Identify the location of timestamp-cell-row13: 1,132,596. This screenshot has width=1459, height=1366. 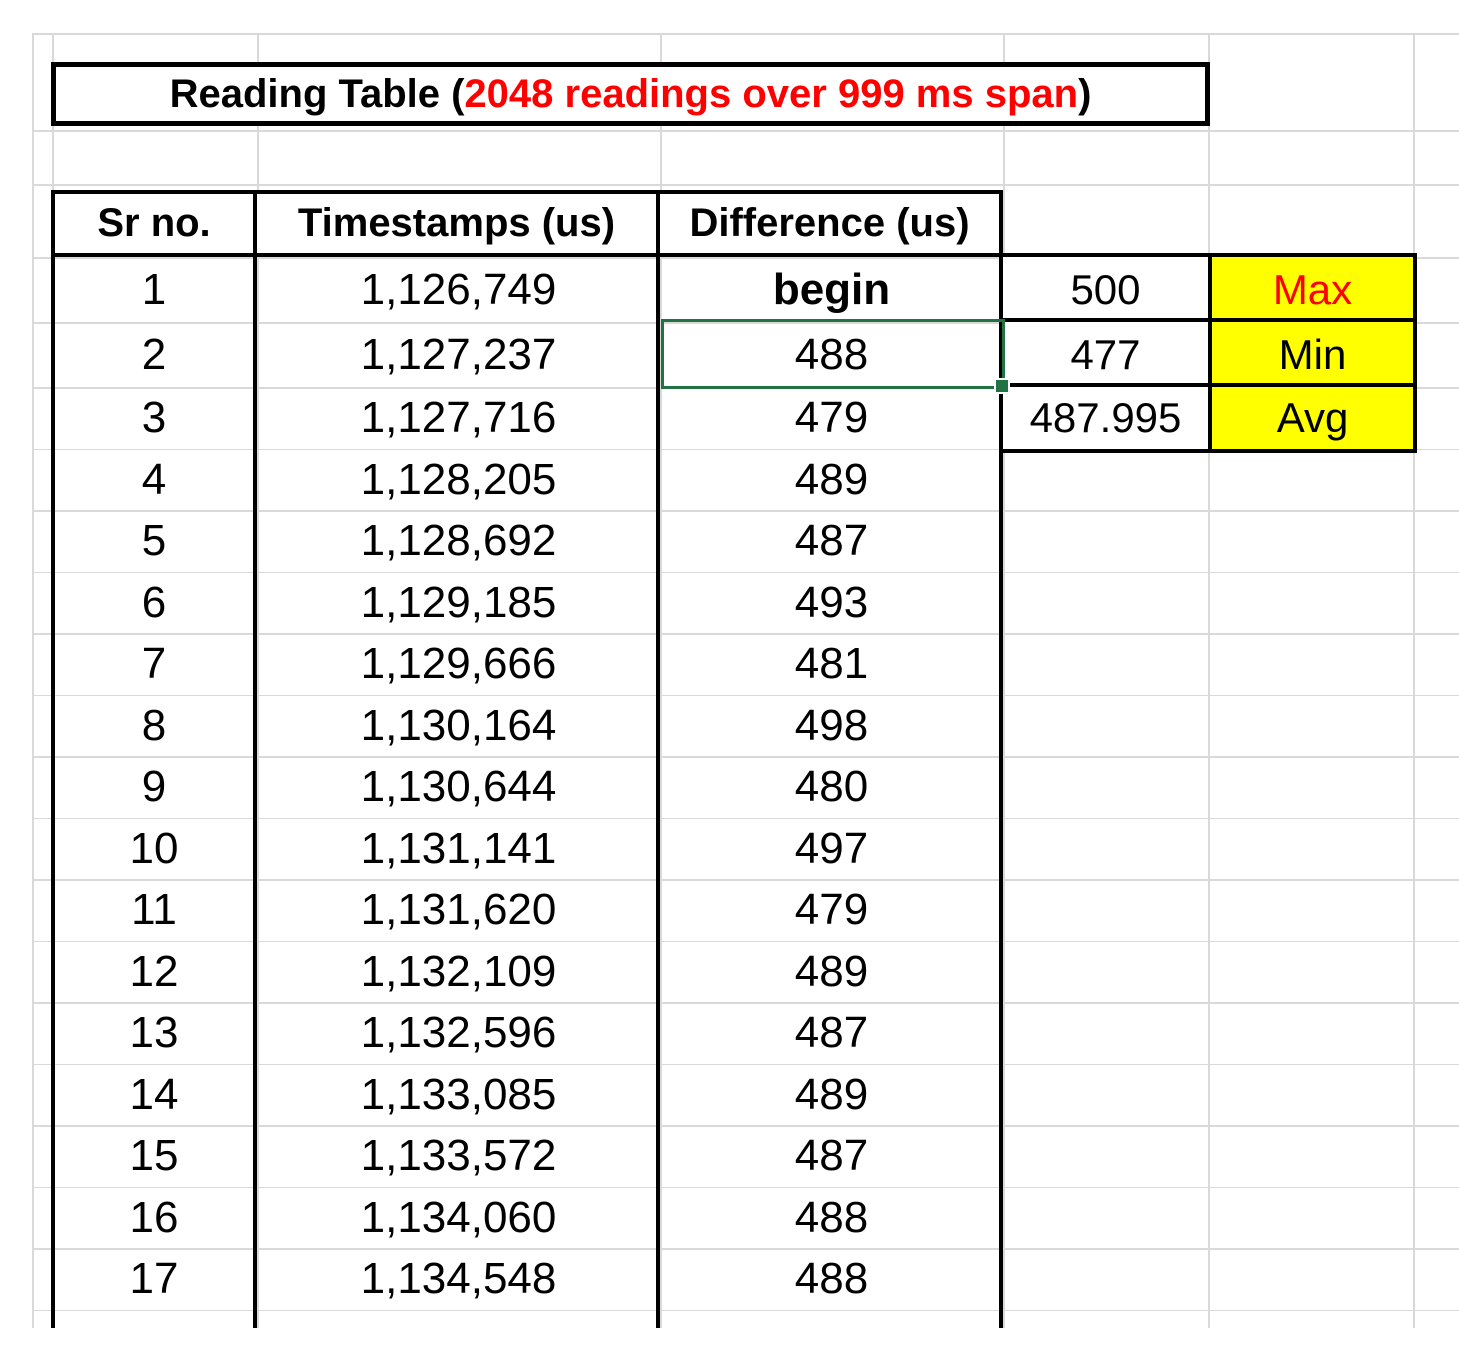
(458, 1032).